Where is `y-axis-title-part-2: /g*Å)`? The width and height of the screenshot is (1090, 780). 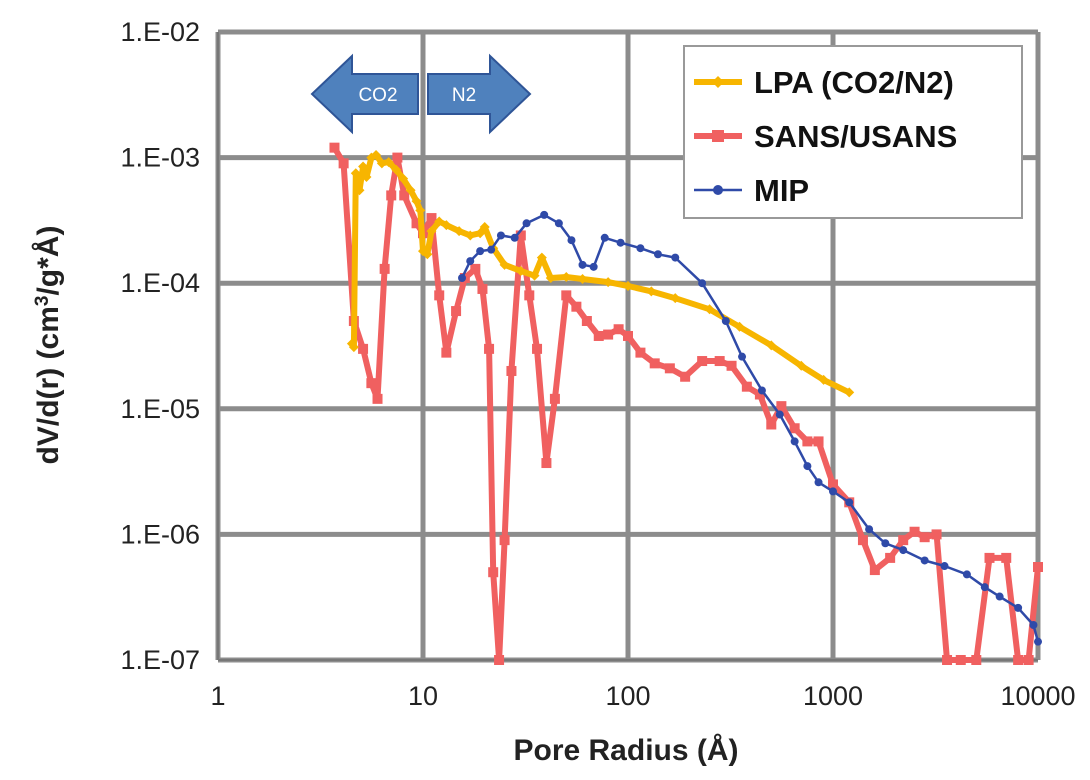
y-axis-title-part-2: /g*Å) is located at coordinates (48, 261).